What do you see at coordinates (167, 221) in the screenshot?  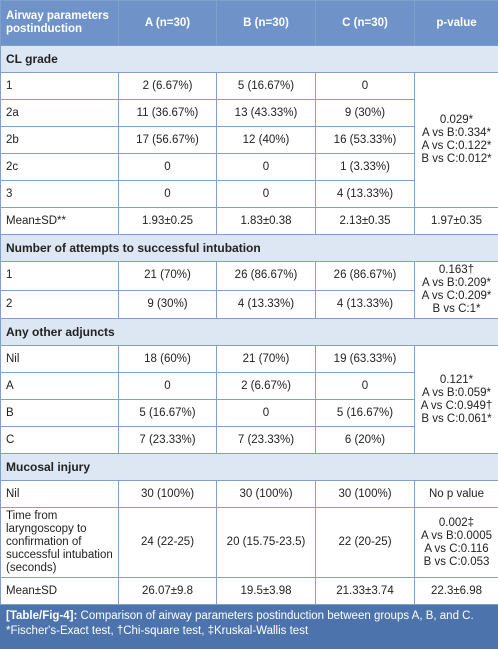 I see `data-cell: 1.93±0.25` at bounding box center [167, 221].